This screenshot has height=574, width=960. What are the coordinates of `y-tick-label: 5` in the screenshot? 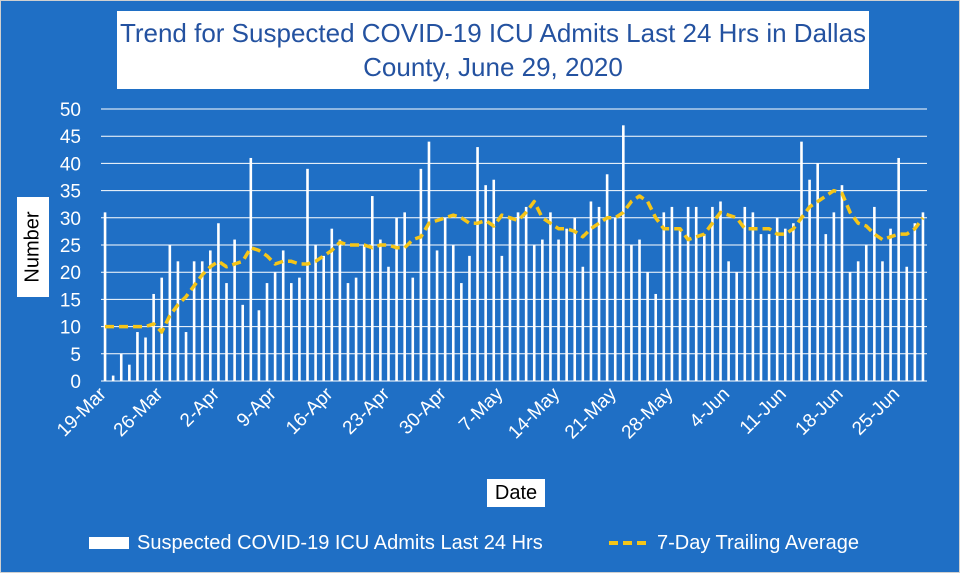 It's located at (75, 355).